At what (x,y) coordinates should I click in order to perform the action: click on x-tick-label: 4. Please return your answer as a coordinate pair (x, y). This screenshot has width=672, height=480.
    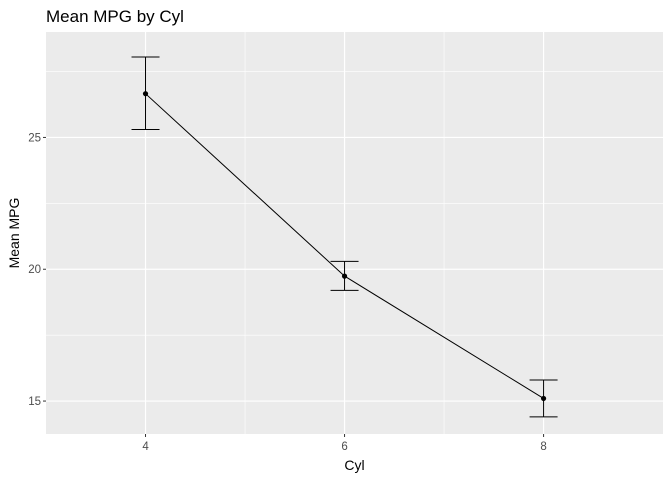
    Looking at the image, I should click on (145, 447).